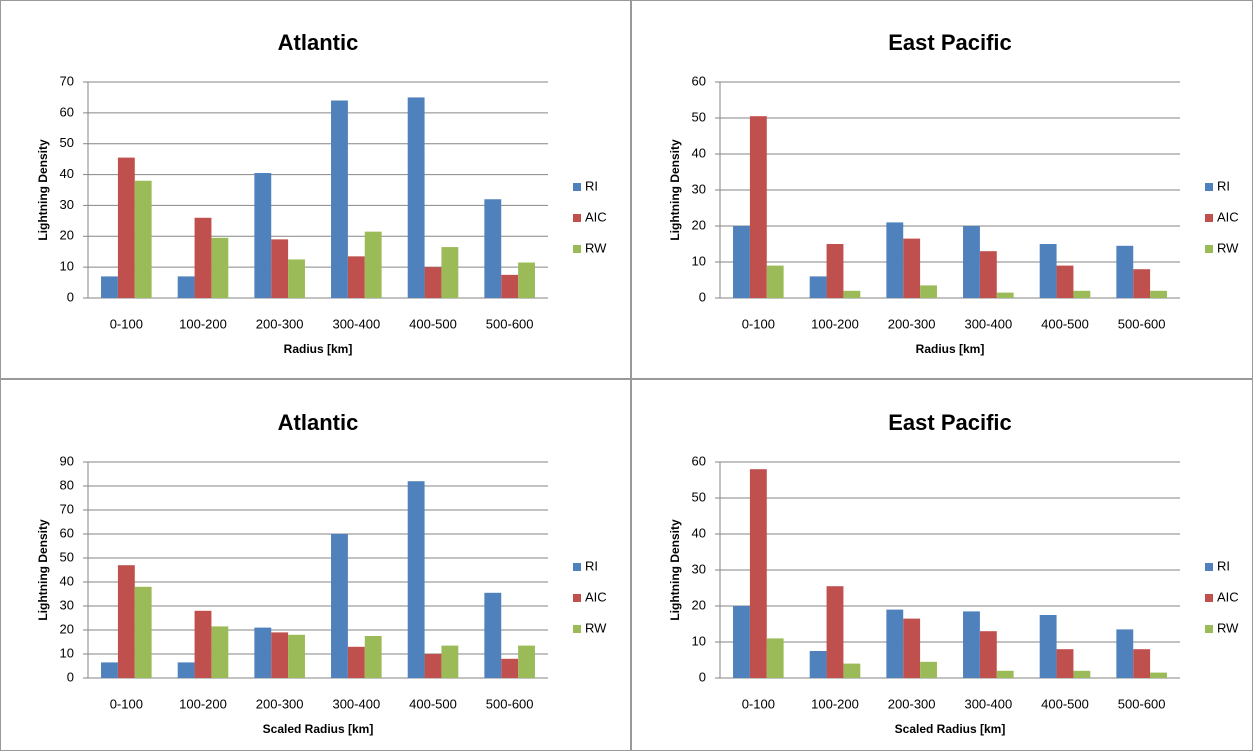  What do you see at coordinates (1142, 323) in the screenshot?
I see `x-tick-label: 500-600` at bounding box center [1142, 323].